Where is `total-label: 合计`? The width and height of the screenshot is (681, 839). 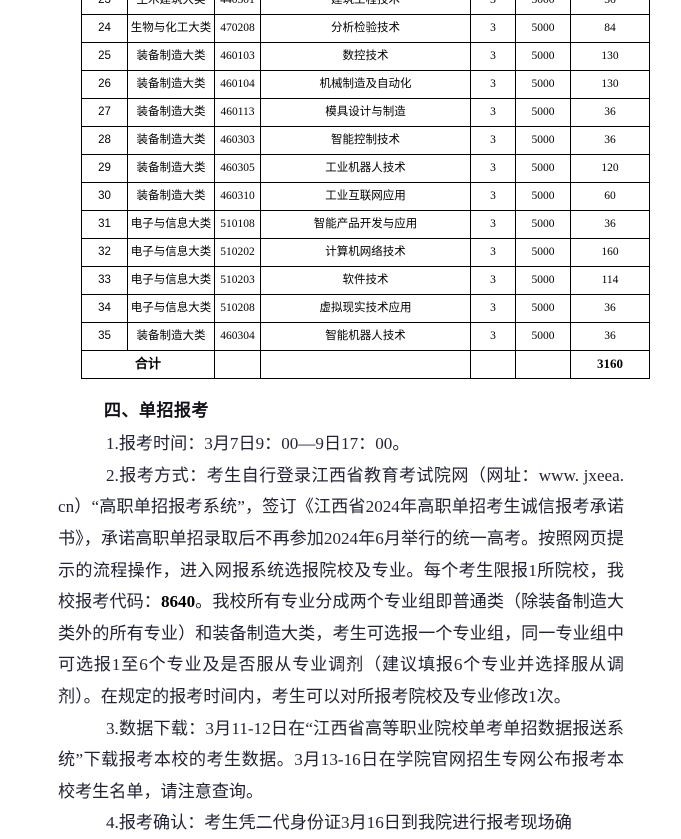 total-label: 合计 is located at coordinates (148, 364).